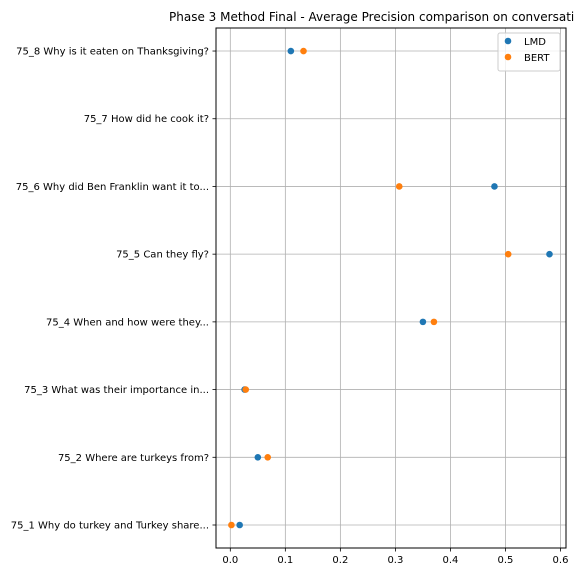 This screenshot has height=580, width=576. I want to click on y-tick-label: 75_7 How did he cook it?, so click(146, 119).